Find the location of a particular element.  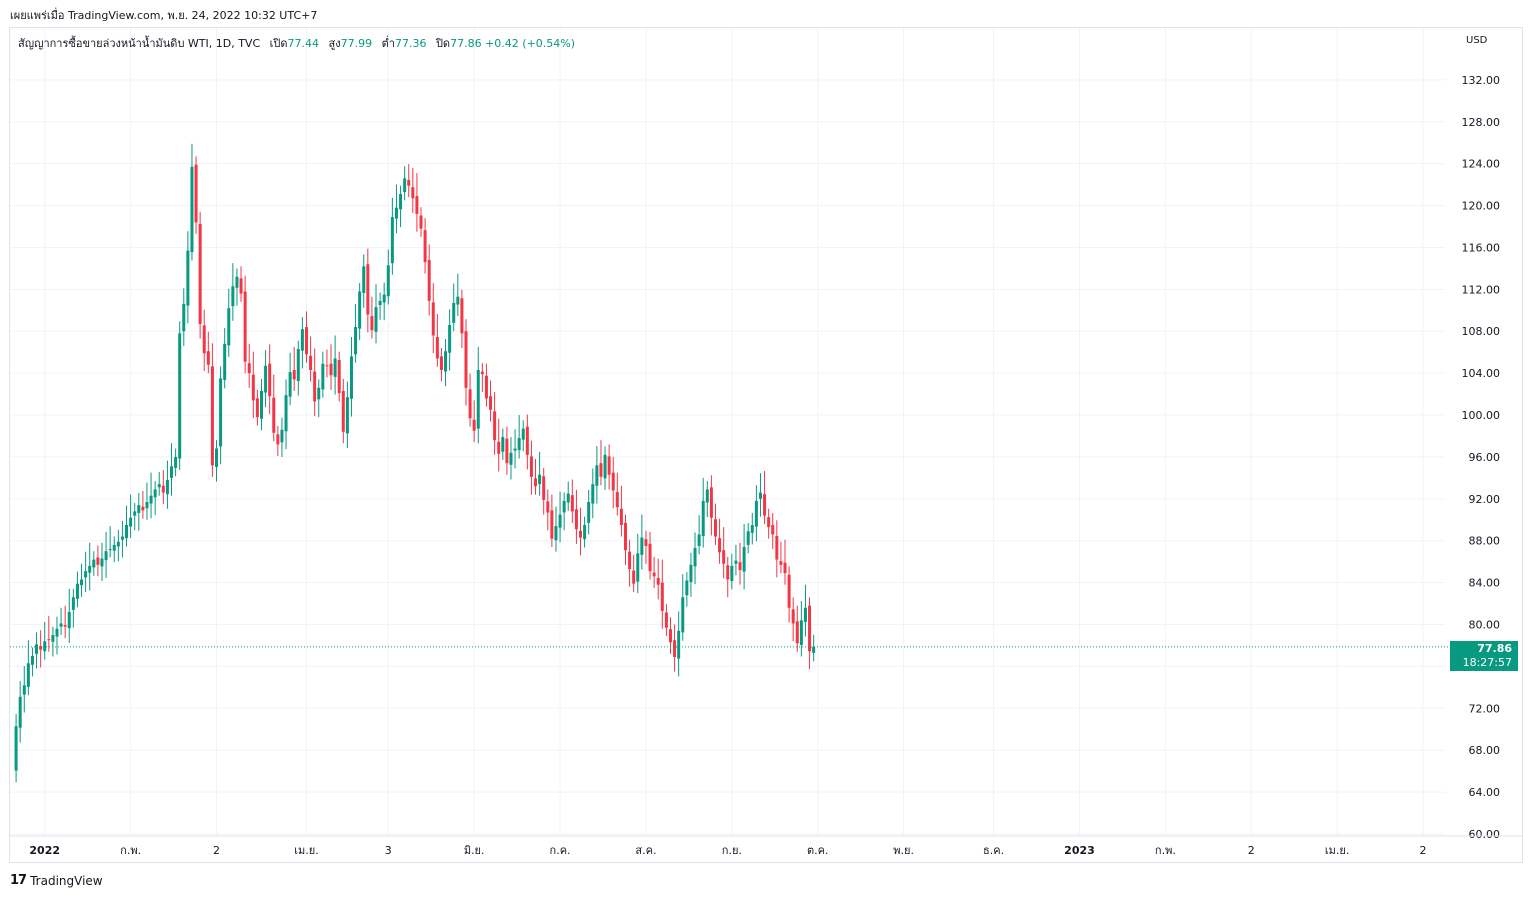

y-tick-label: 112.00 is located at coordinates (1481, 289).